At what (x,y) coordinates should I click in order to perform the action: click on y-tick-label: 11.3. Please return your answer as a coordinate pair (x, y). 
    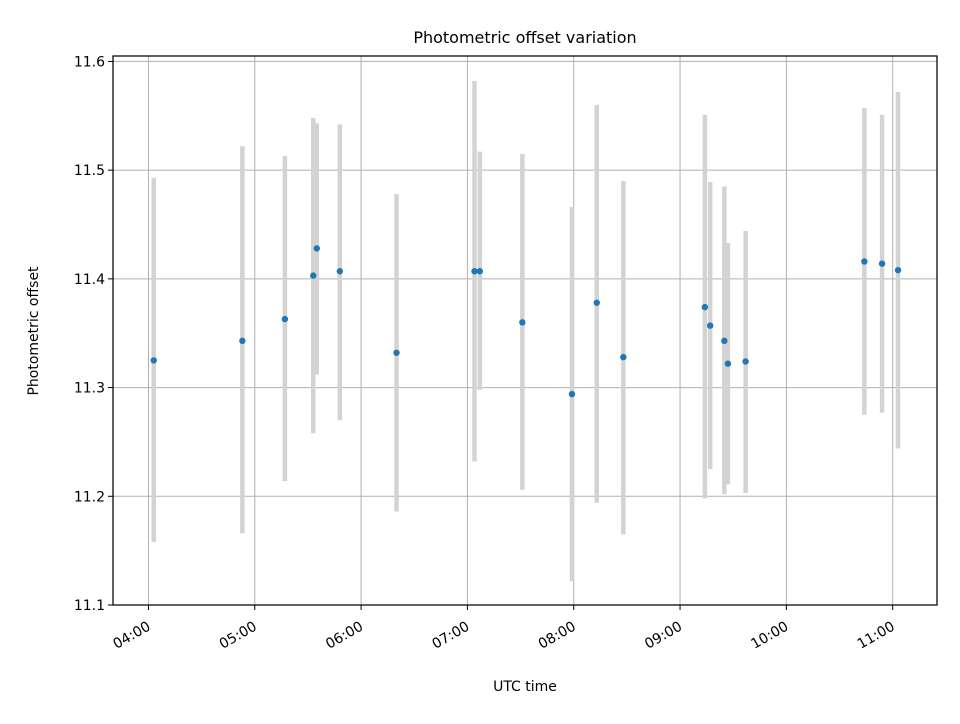
    Looking at the image, I should click on (89, 389).